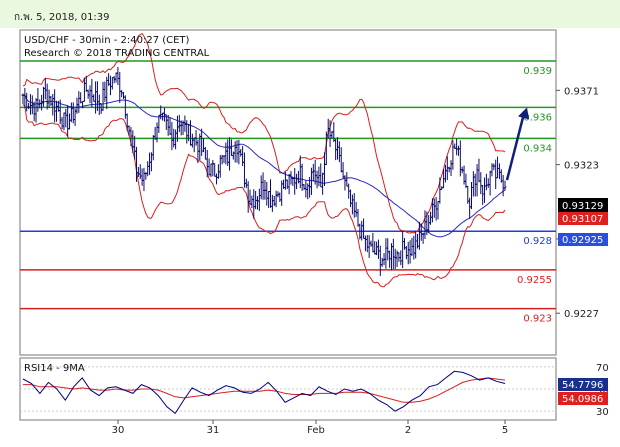  I want to click on header-datetime: ก.พ. 5, 2018, 01:39, so click(62, 17).